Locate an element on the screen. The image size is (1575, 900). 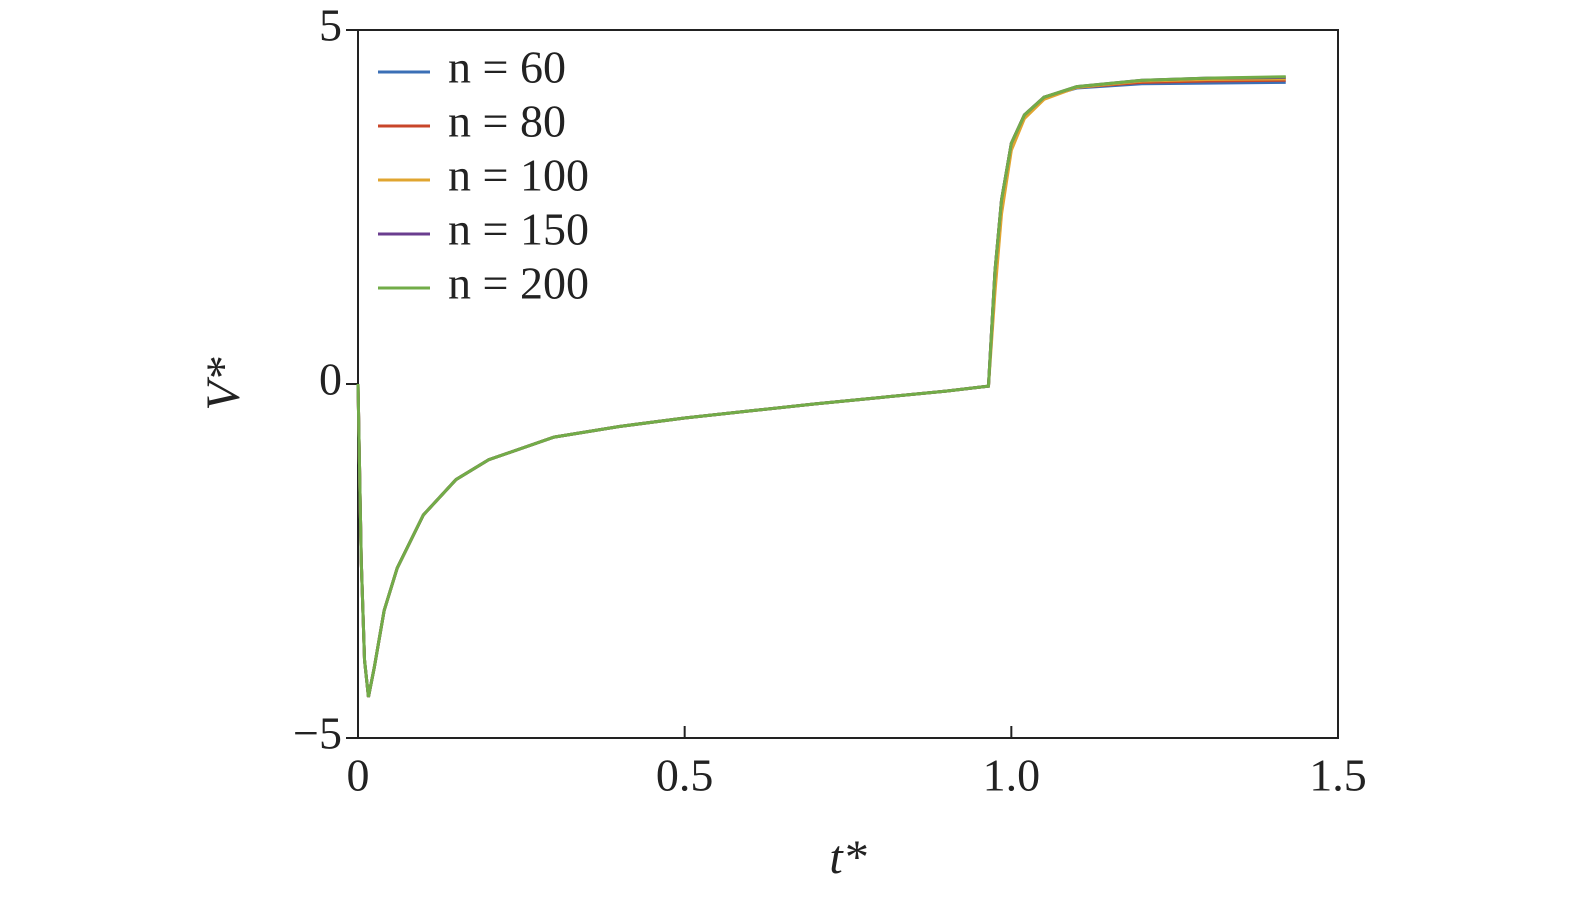
legend-label: n = 150 is located at coordinates (518, 229).